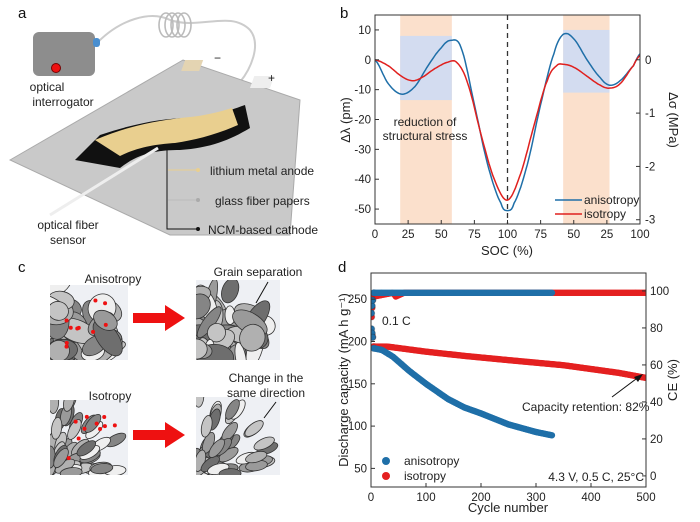 This screenshot has height=522, width=700. What do you see at coordinates (362, 121) in the screenshot?
I see `y-tick-label: -20` at bounding box center [362, 121].